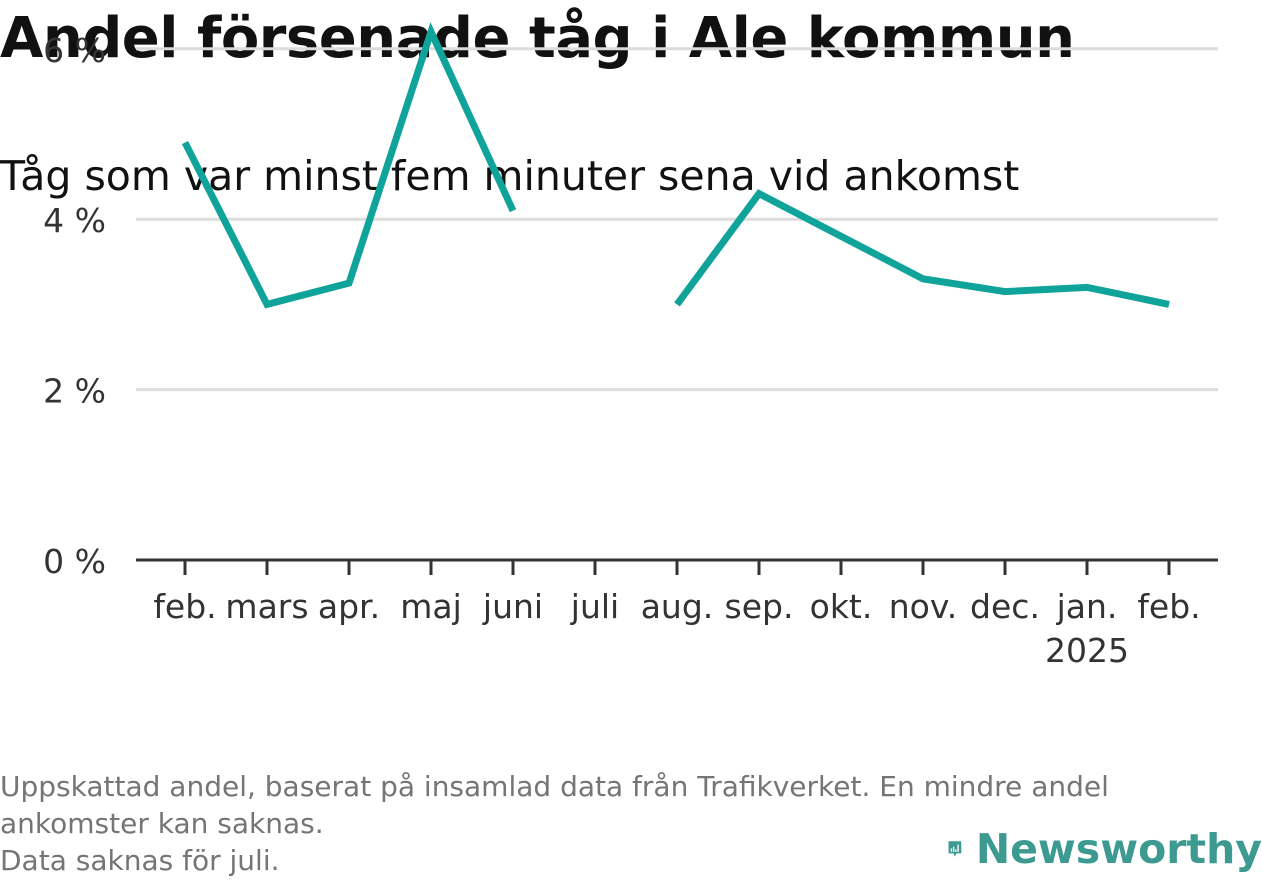 Image resolution: width=1262 pixels, height=880 pixels. I want to click on logo-text: Newsworthy, so click(1118, 849).